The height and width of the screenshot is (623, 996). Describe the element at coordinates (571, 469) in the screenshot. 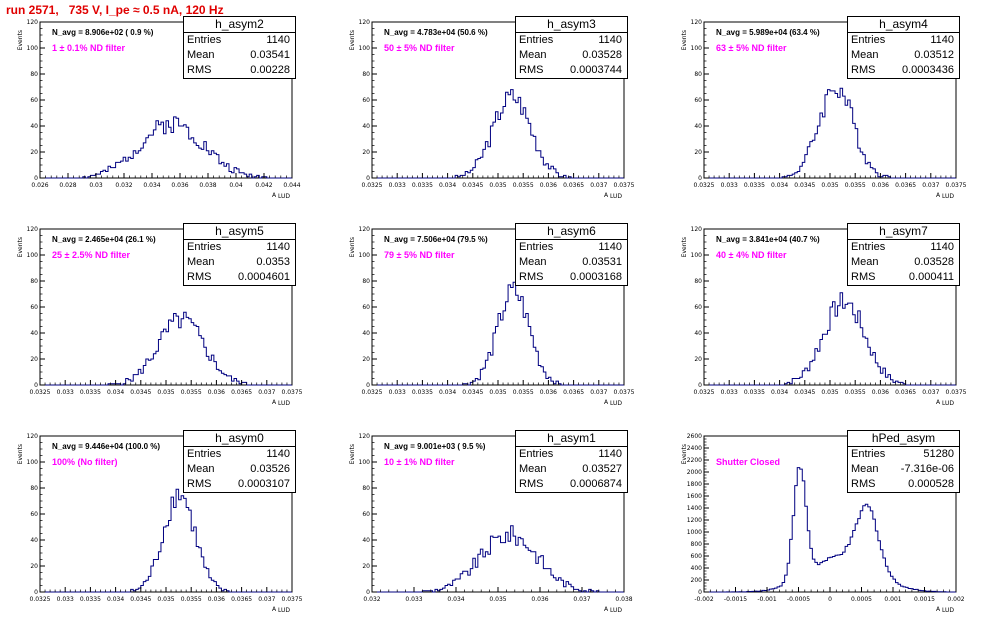

I see `stats-row-mean: Mean 0.03527` at that location.